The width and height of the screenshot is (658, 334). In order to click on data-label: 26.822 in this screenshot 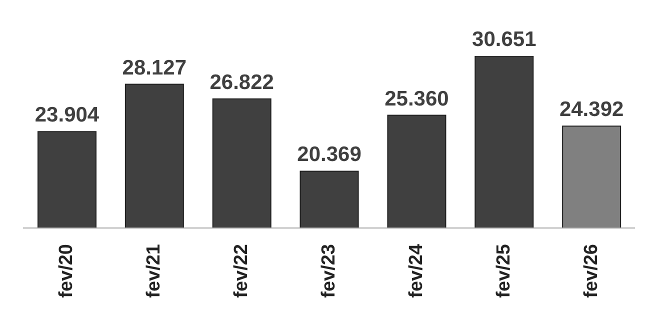, I will do `click(242, 82)`.